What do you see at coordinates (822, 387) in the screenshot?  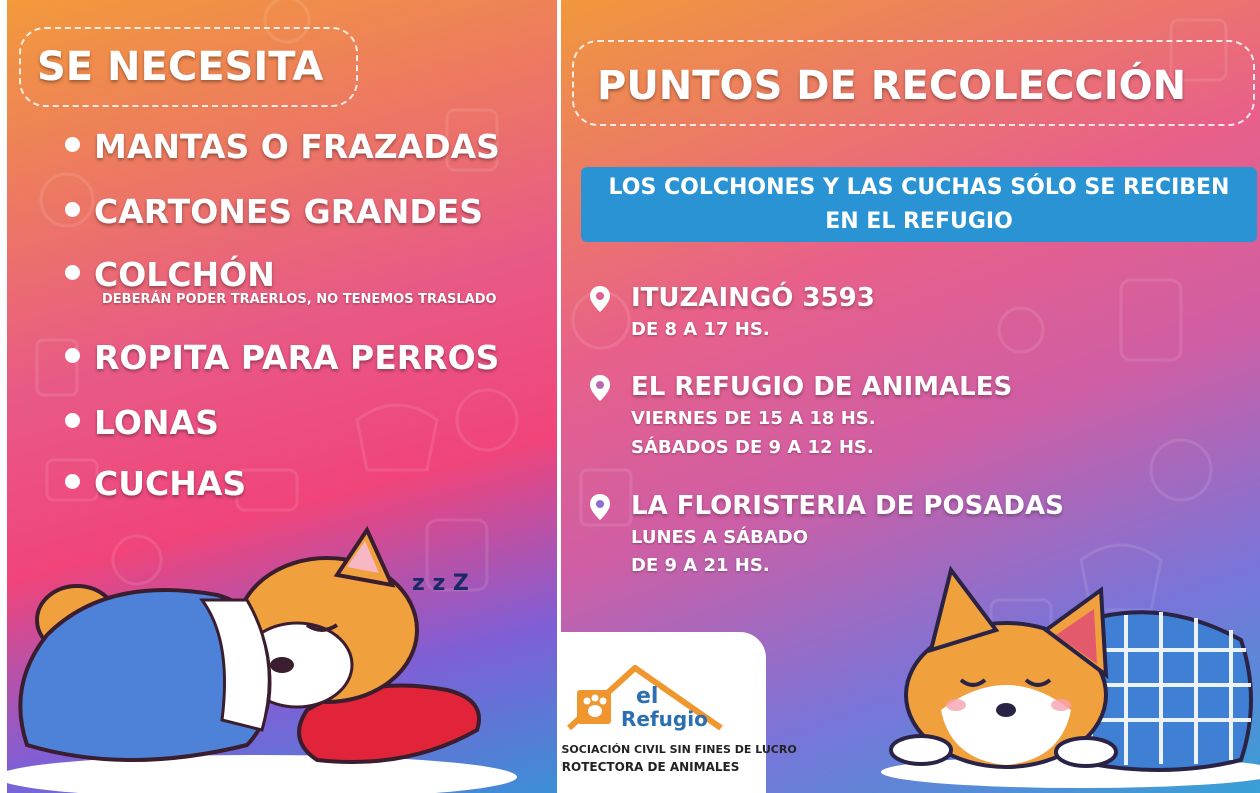 I see `location-name: EL REFUGIO DE ANIMALES` at bounding box center [822, 387].